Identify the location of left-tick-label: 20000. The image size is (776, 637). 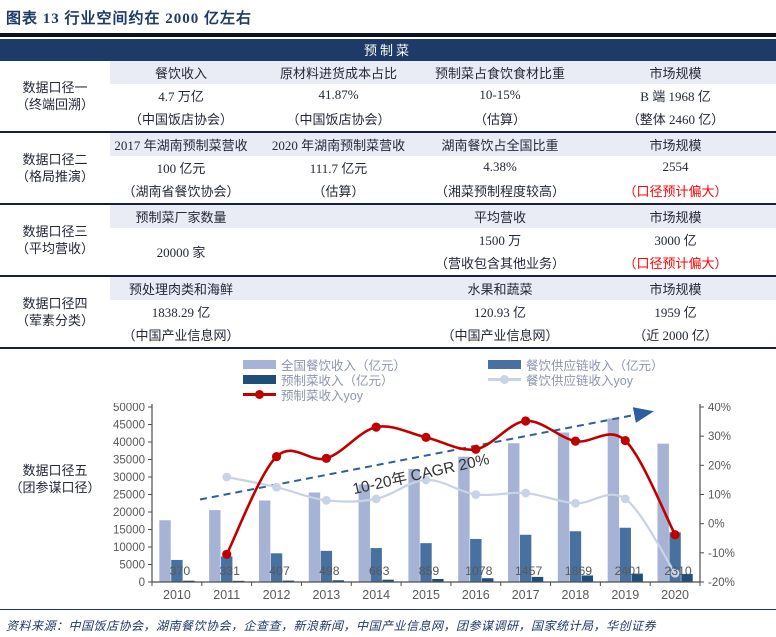
(129, 513).